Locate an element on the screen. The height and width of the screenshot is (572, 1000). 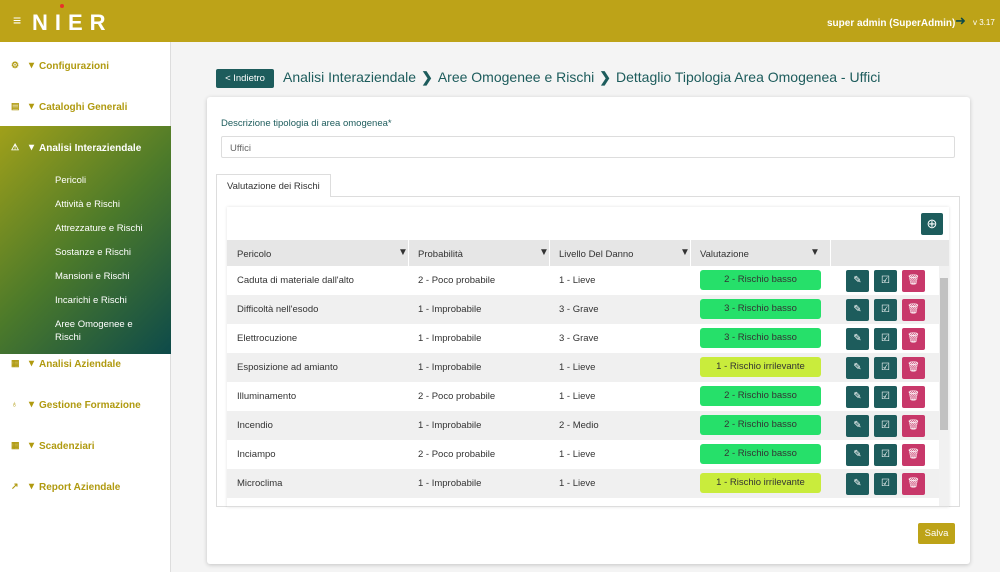
cell-text: Microclima is located at coordinates (260, 483).